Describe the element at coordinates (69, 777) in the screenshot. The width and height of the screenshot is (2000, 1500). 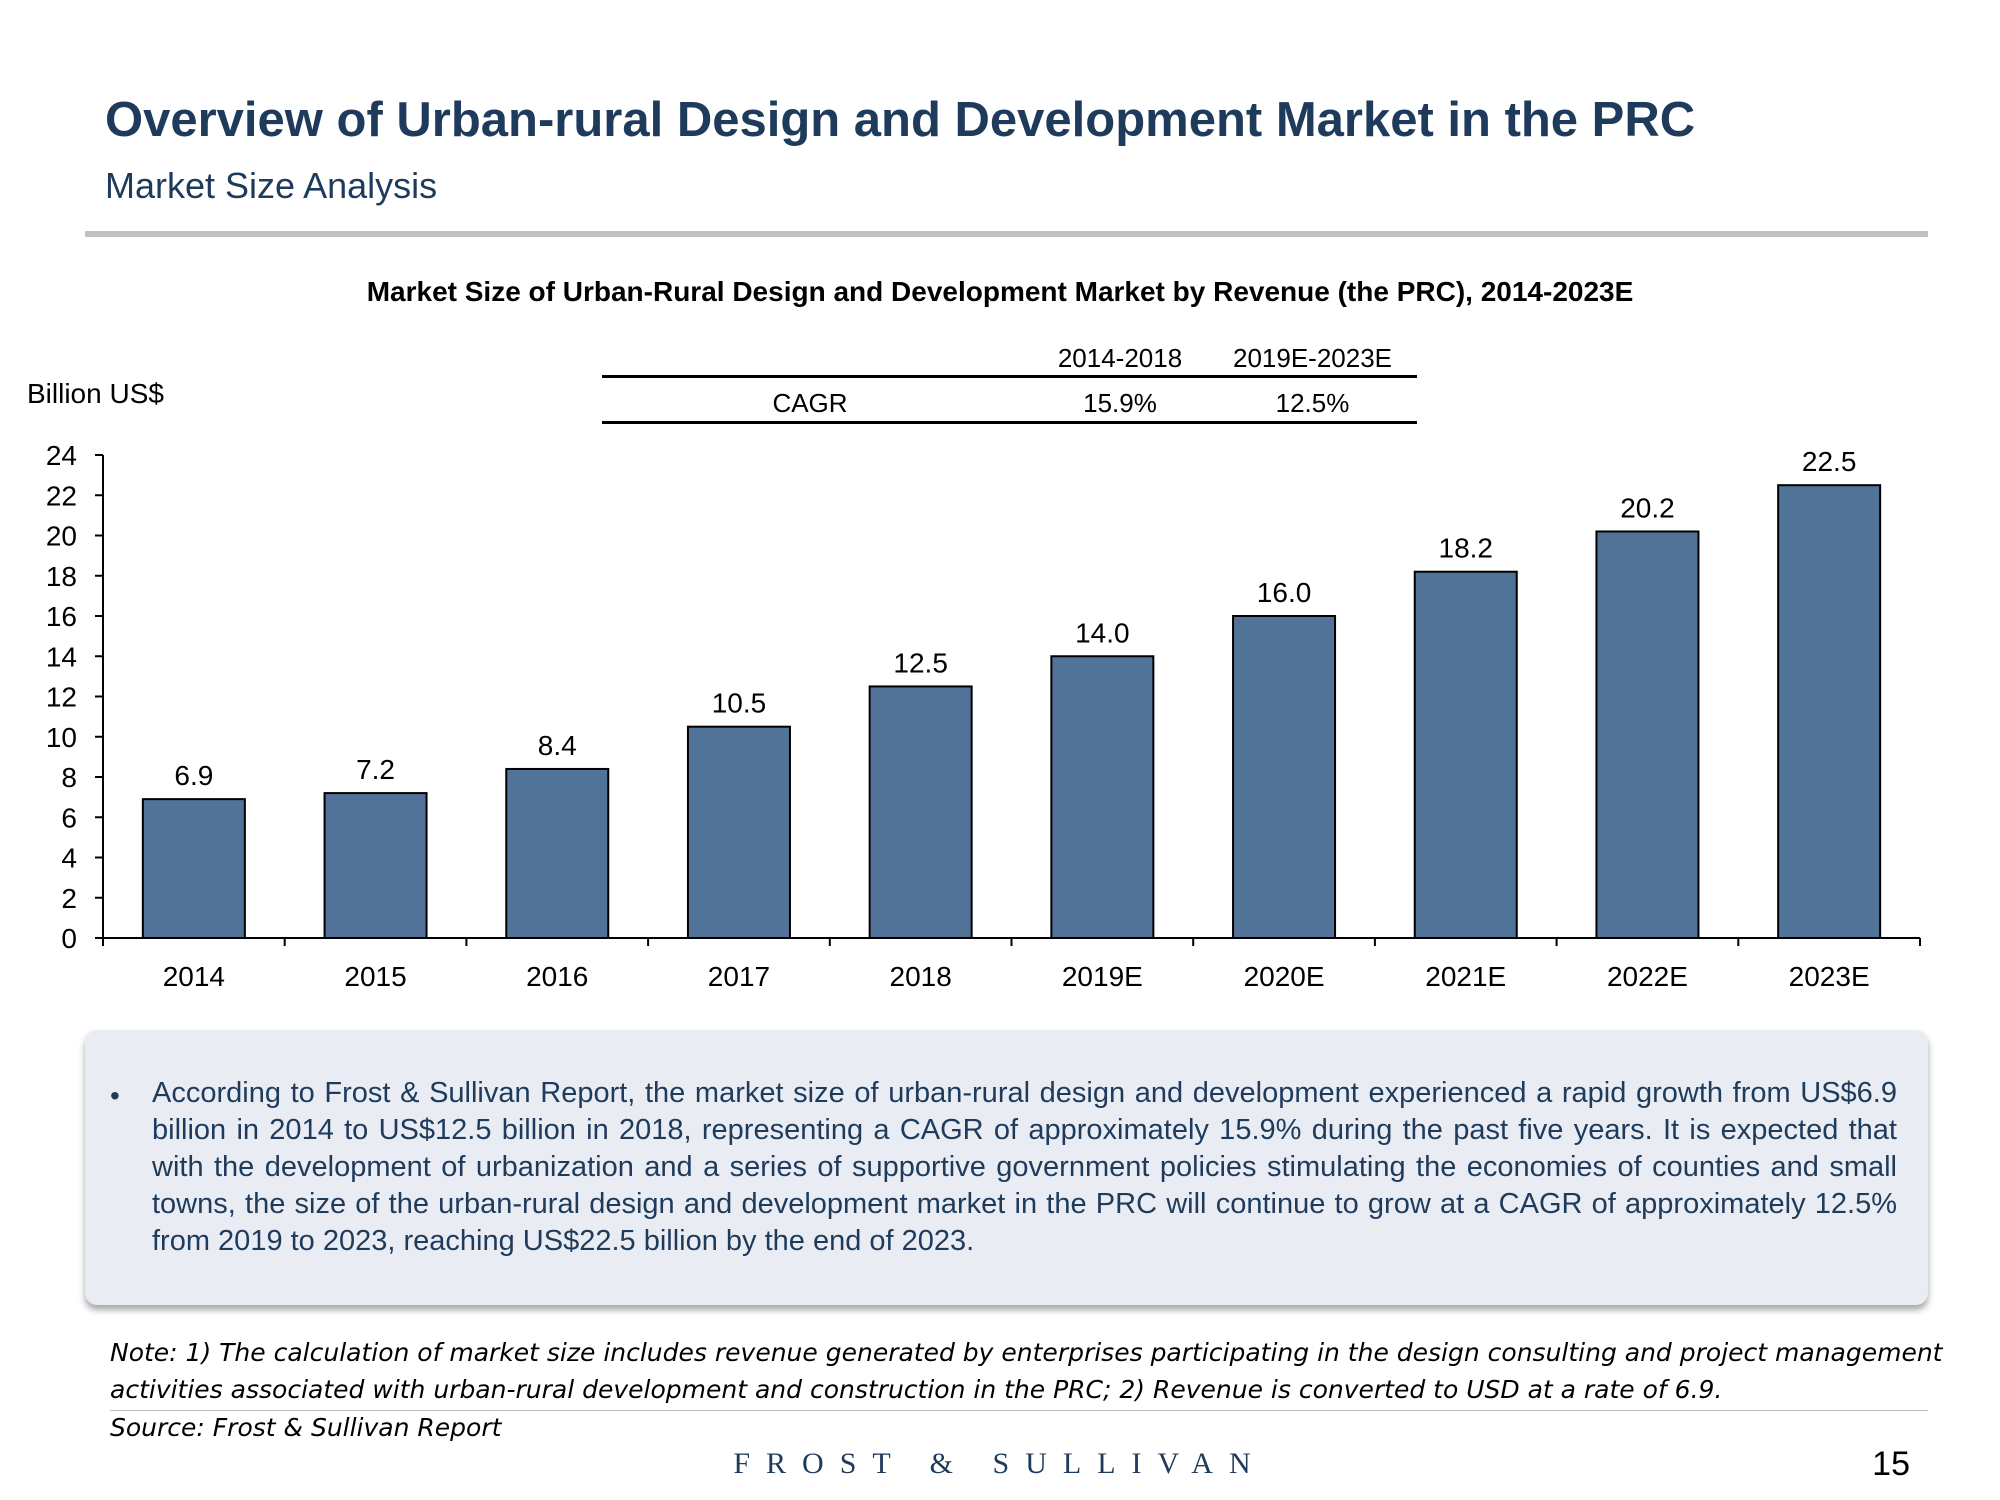
I see `y-tick-label: 8` at that location.